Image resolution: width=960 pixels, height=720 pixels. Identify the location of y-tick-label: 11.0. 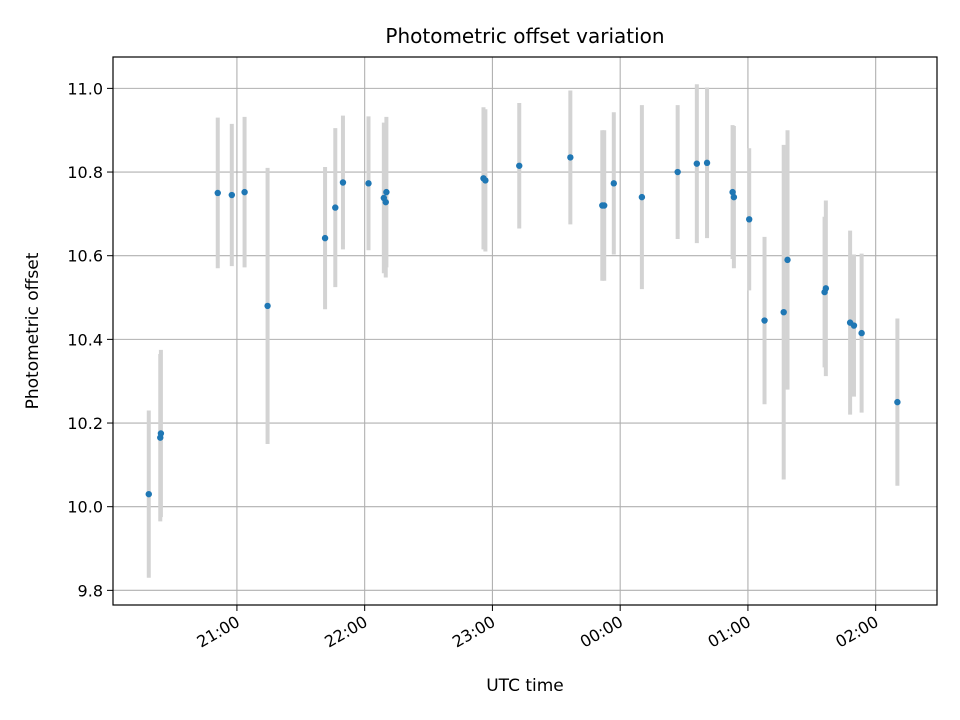
(85, 88).